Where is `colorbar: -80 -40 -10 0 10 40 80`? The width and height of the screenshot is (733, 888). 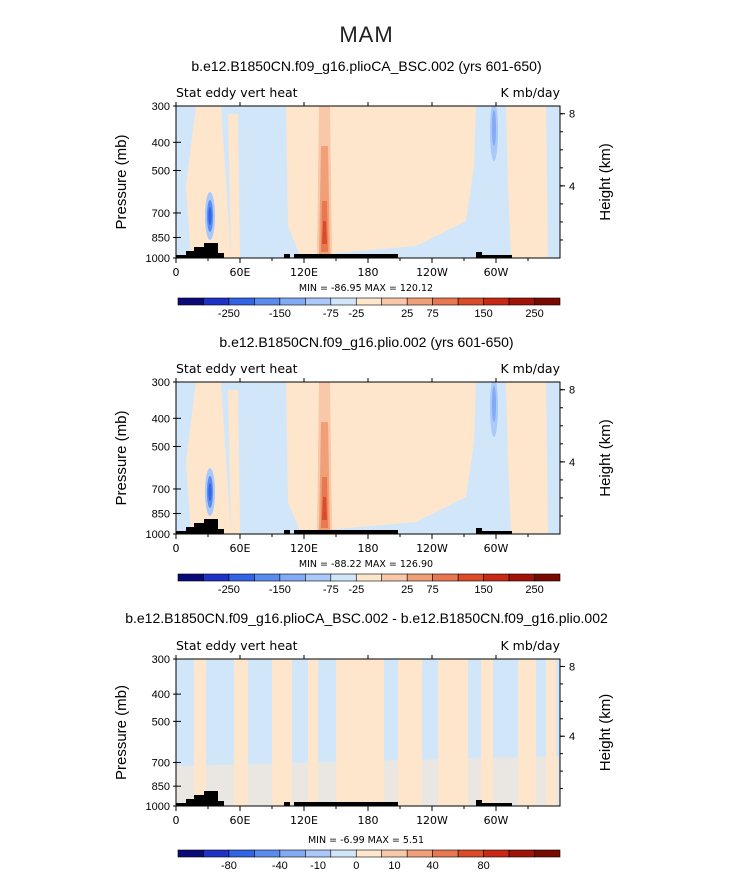
colorbar: -80 -40 -10 0 10 40 80 is located at coordinates (369, 860).